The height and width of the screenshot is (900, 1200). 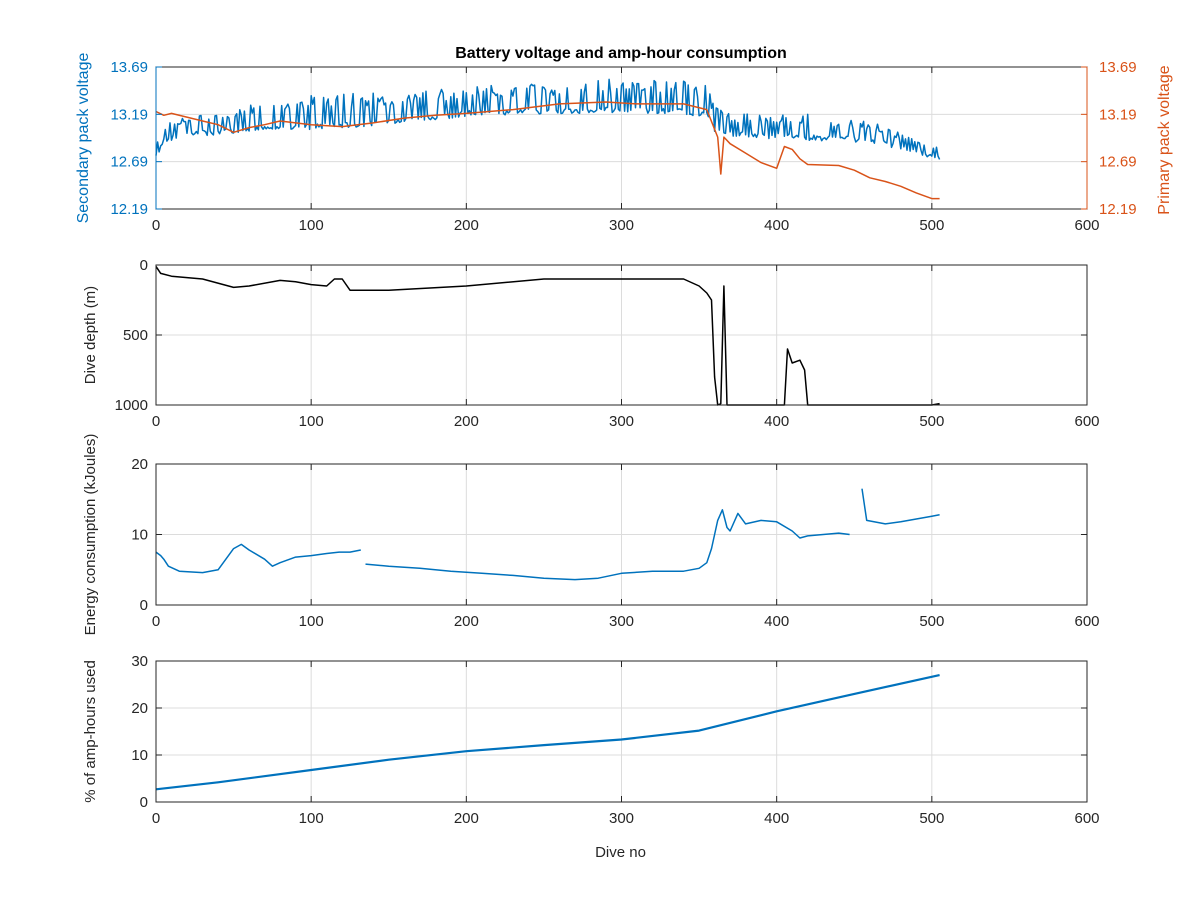 I want to click on y-axis-label: % of amp-hours used, so click(x=90, y=731).